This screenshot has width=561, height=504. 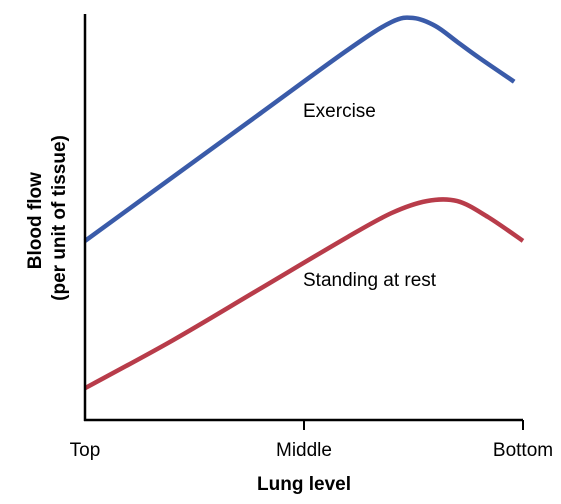 I want to click on series-label-exercise: Exercise, so click(x=339, y=111).